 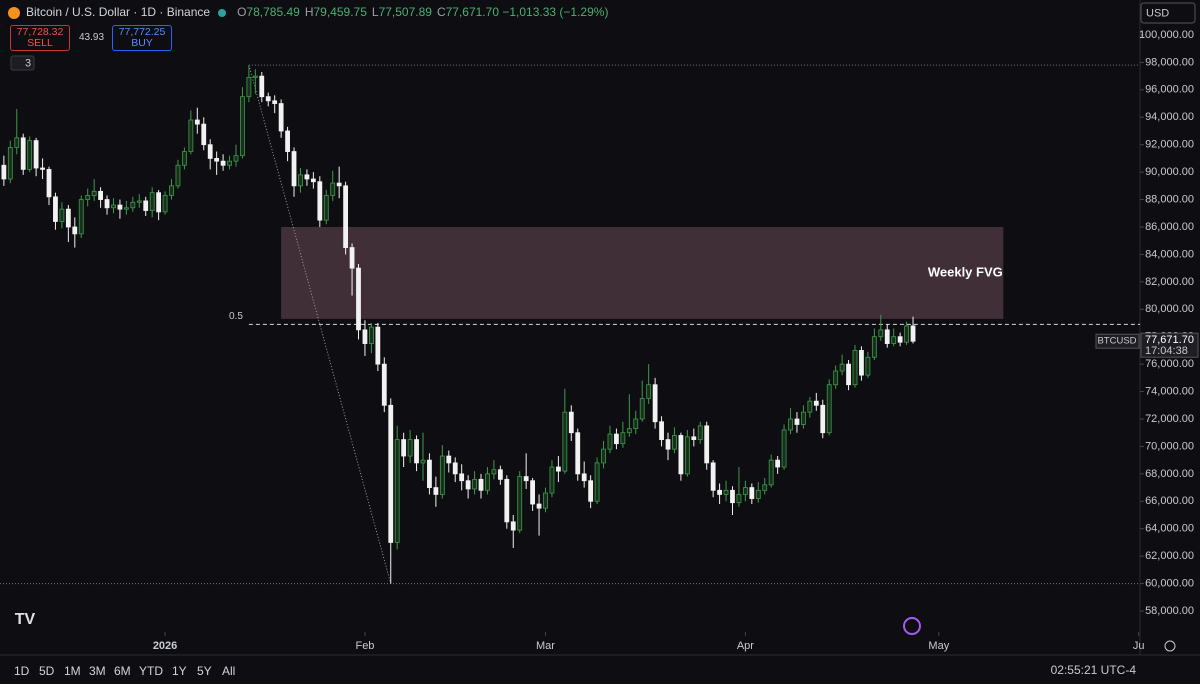 What do you see at coordinates (72, 671) in the screenshot?
I see `range-button: 1M` at bounding box center [72, 671].